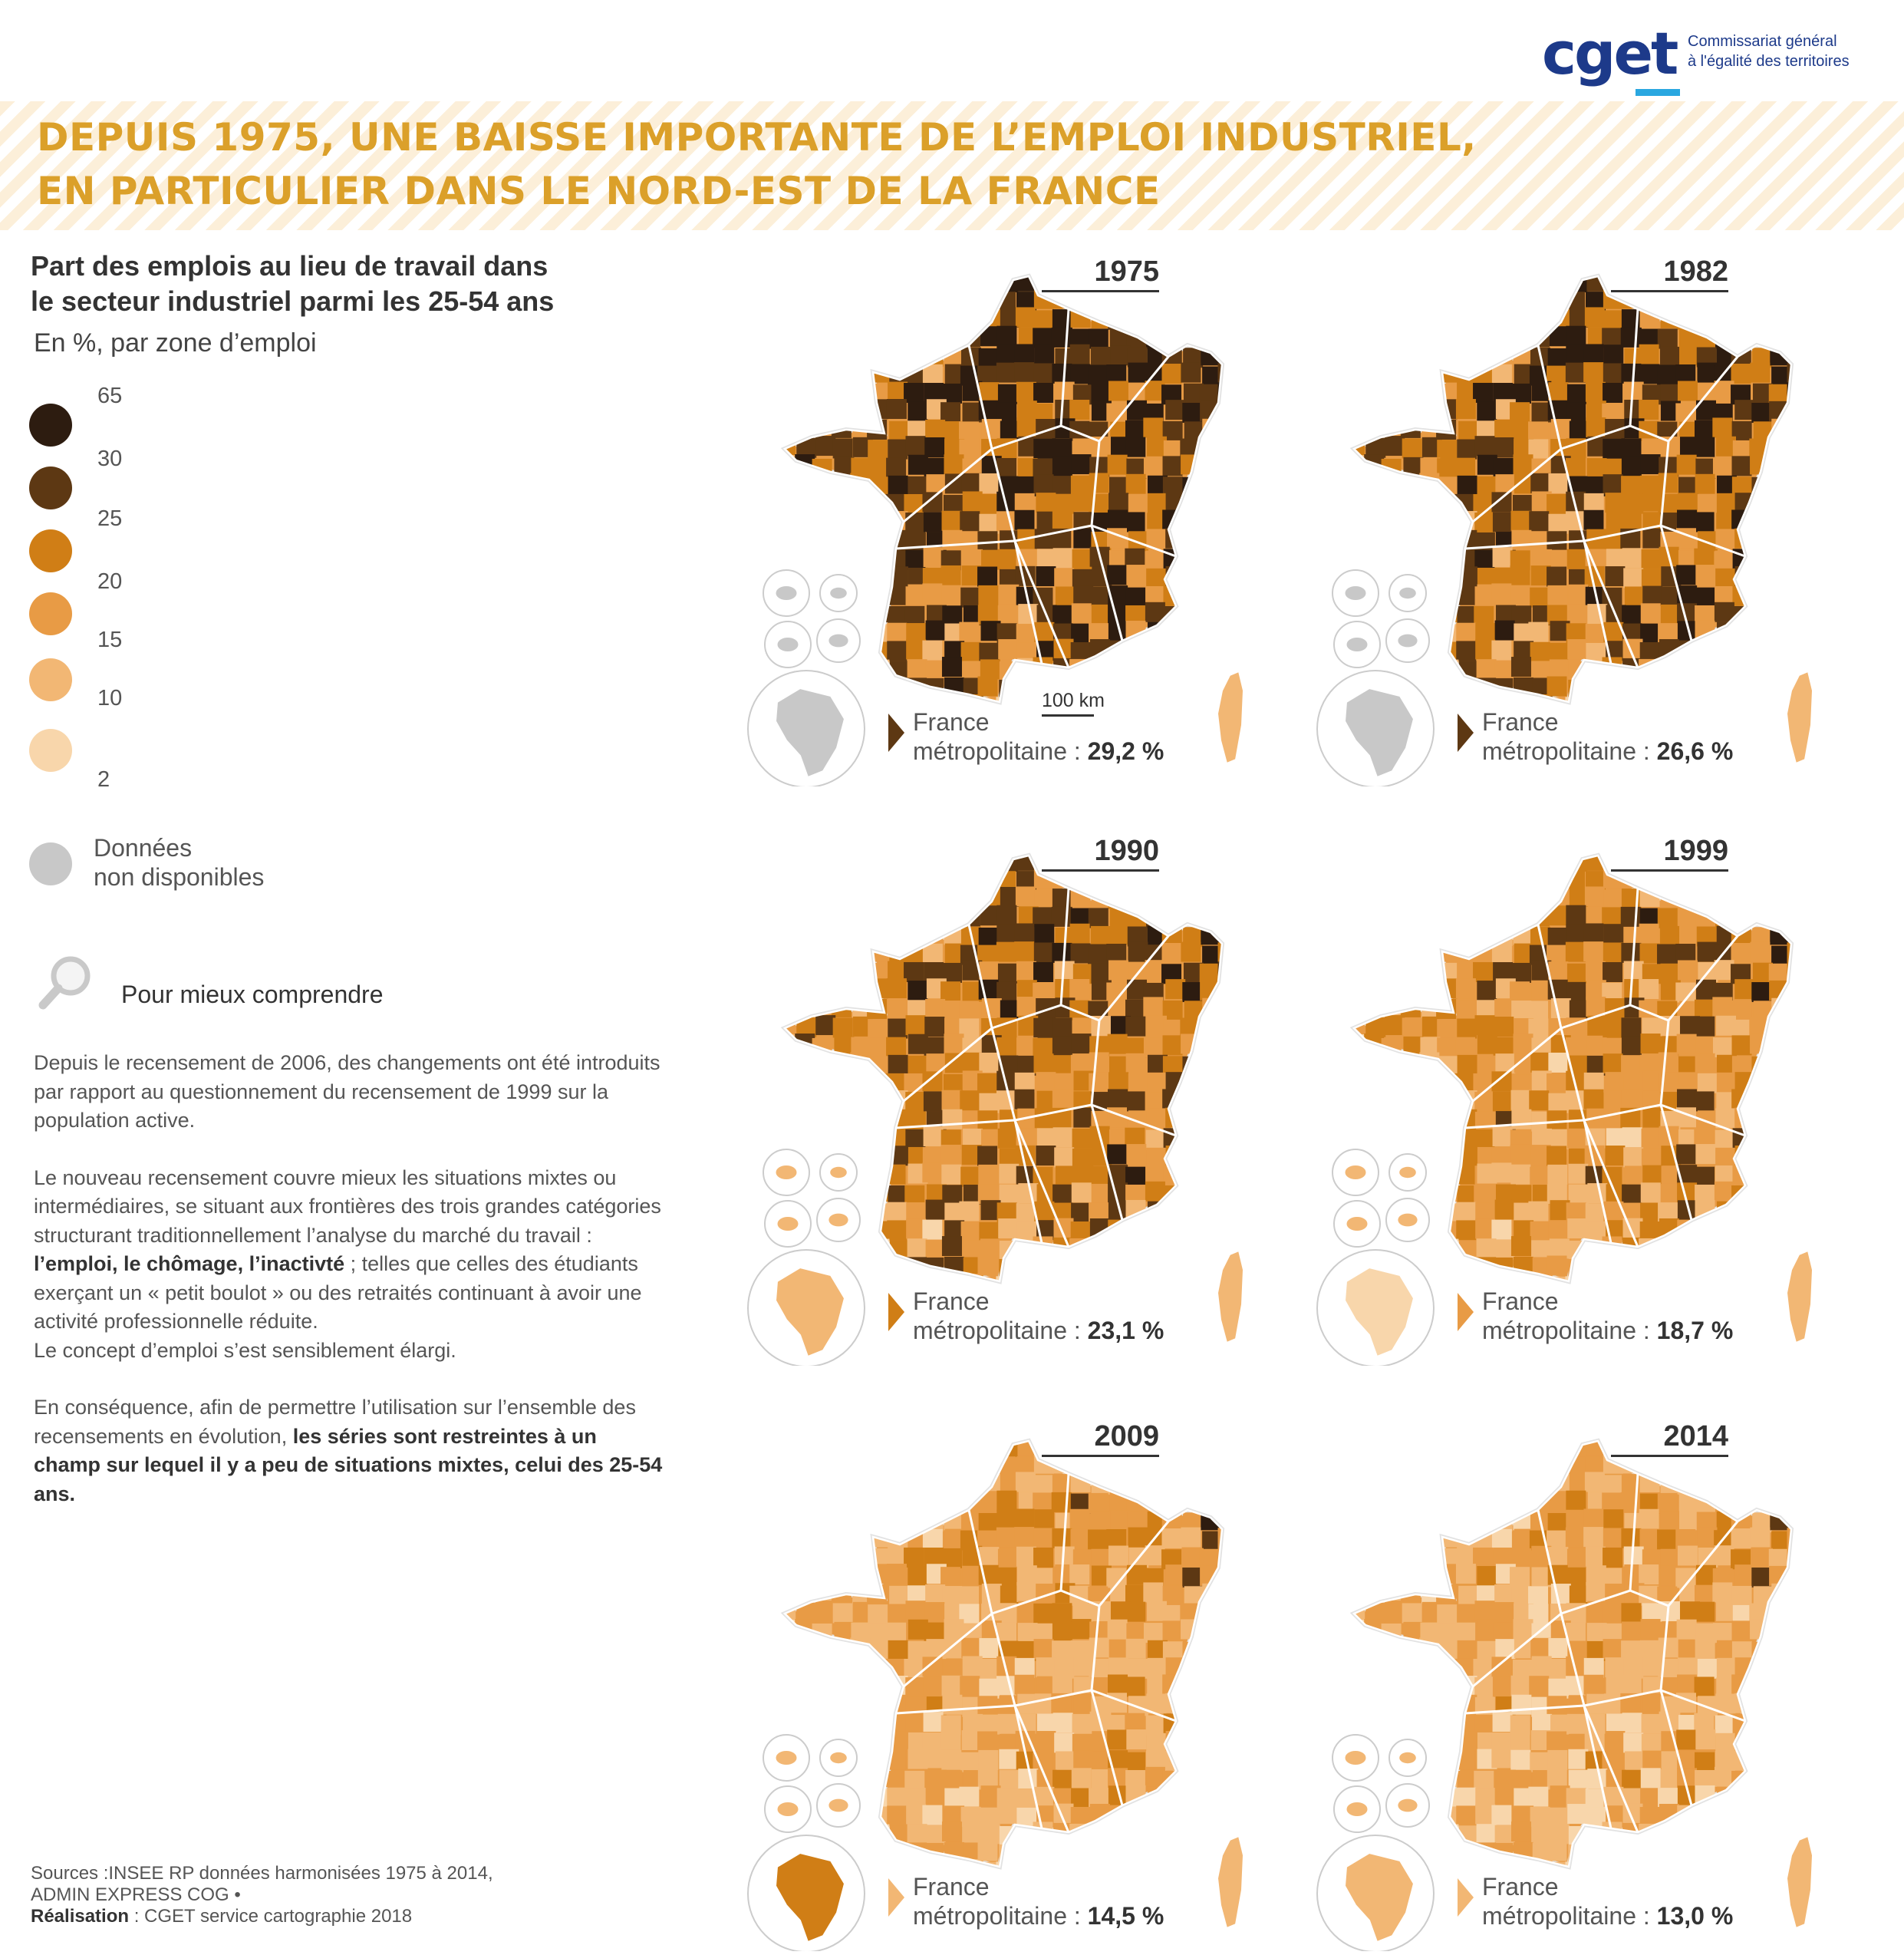 The width and height of the screenshot is (1904, 1955). Describe the element at coordinates (80, 1916) in the screenshot. I see `credit-label: Réalisation` at that location.